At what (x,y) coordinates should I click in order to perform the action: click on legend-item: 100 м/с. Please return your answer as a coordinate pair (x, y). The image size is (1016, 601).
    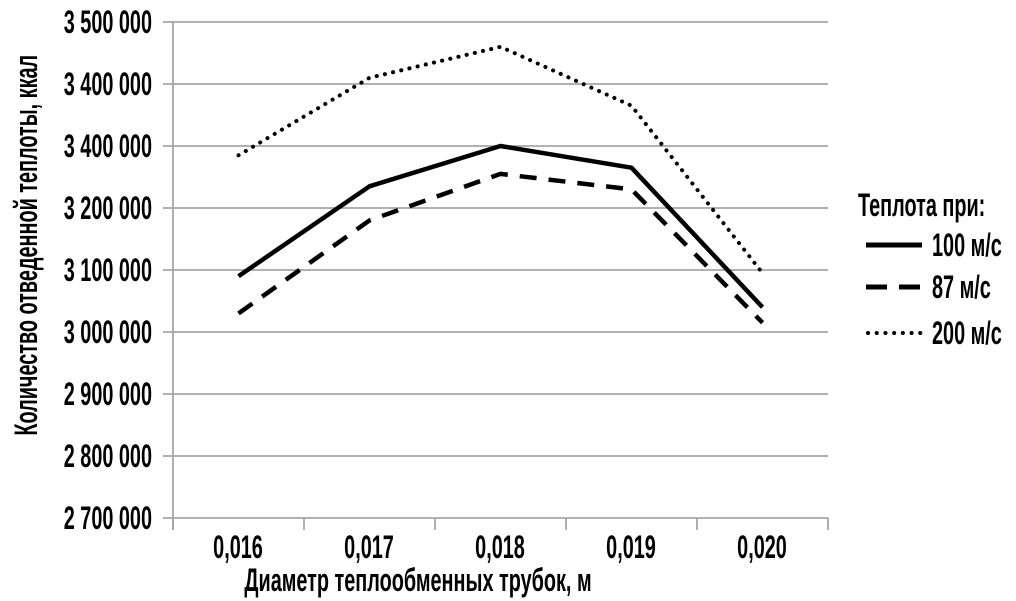
    Looking at the image, I should click on (940, 245).